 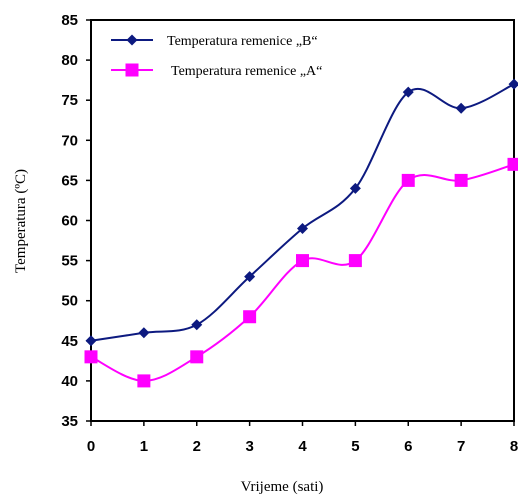 I want to click on x-tick-label: 6, so click(x=408, y=446).